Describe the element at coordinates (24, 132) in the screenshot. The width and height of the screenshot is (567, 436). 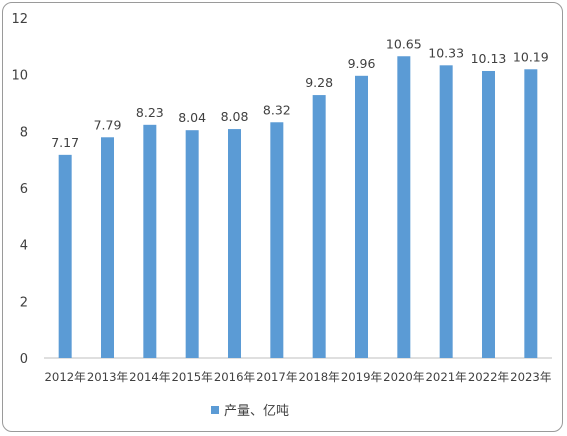
I see `y-tick-label: 8` at that location.